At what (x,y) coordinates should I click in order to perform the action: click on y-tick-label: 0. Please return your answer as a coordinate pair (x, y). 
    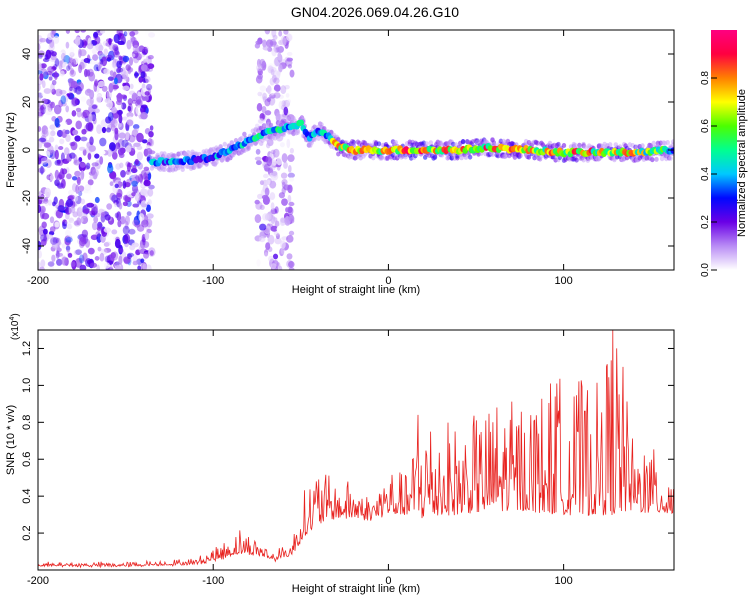
    Looking at the image, I should click on (27, 150).